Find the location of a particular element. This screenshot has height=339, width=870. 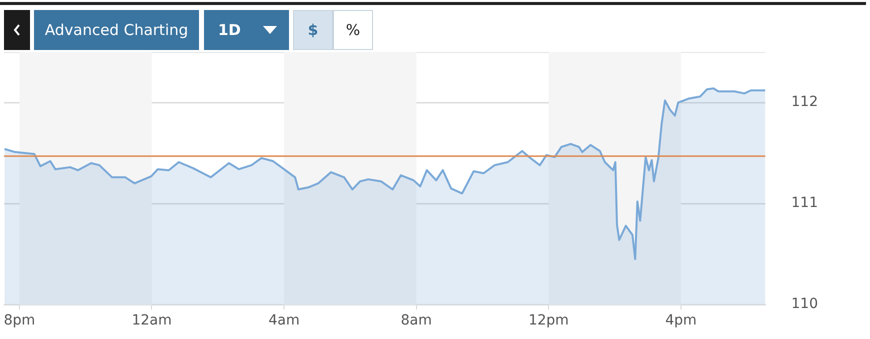

x-tick-label: 8am is located at coordinates (416, 320).